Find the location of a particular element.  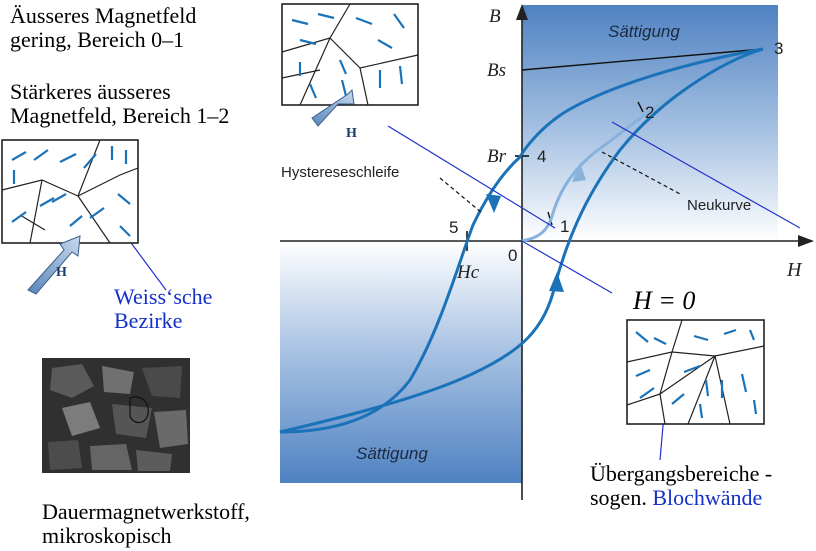

neukurve-label: Neukurve is located at coordinates (719, 205).